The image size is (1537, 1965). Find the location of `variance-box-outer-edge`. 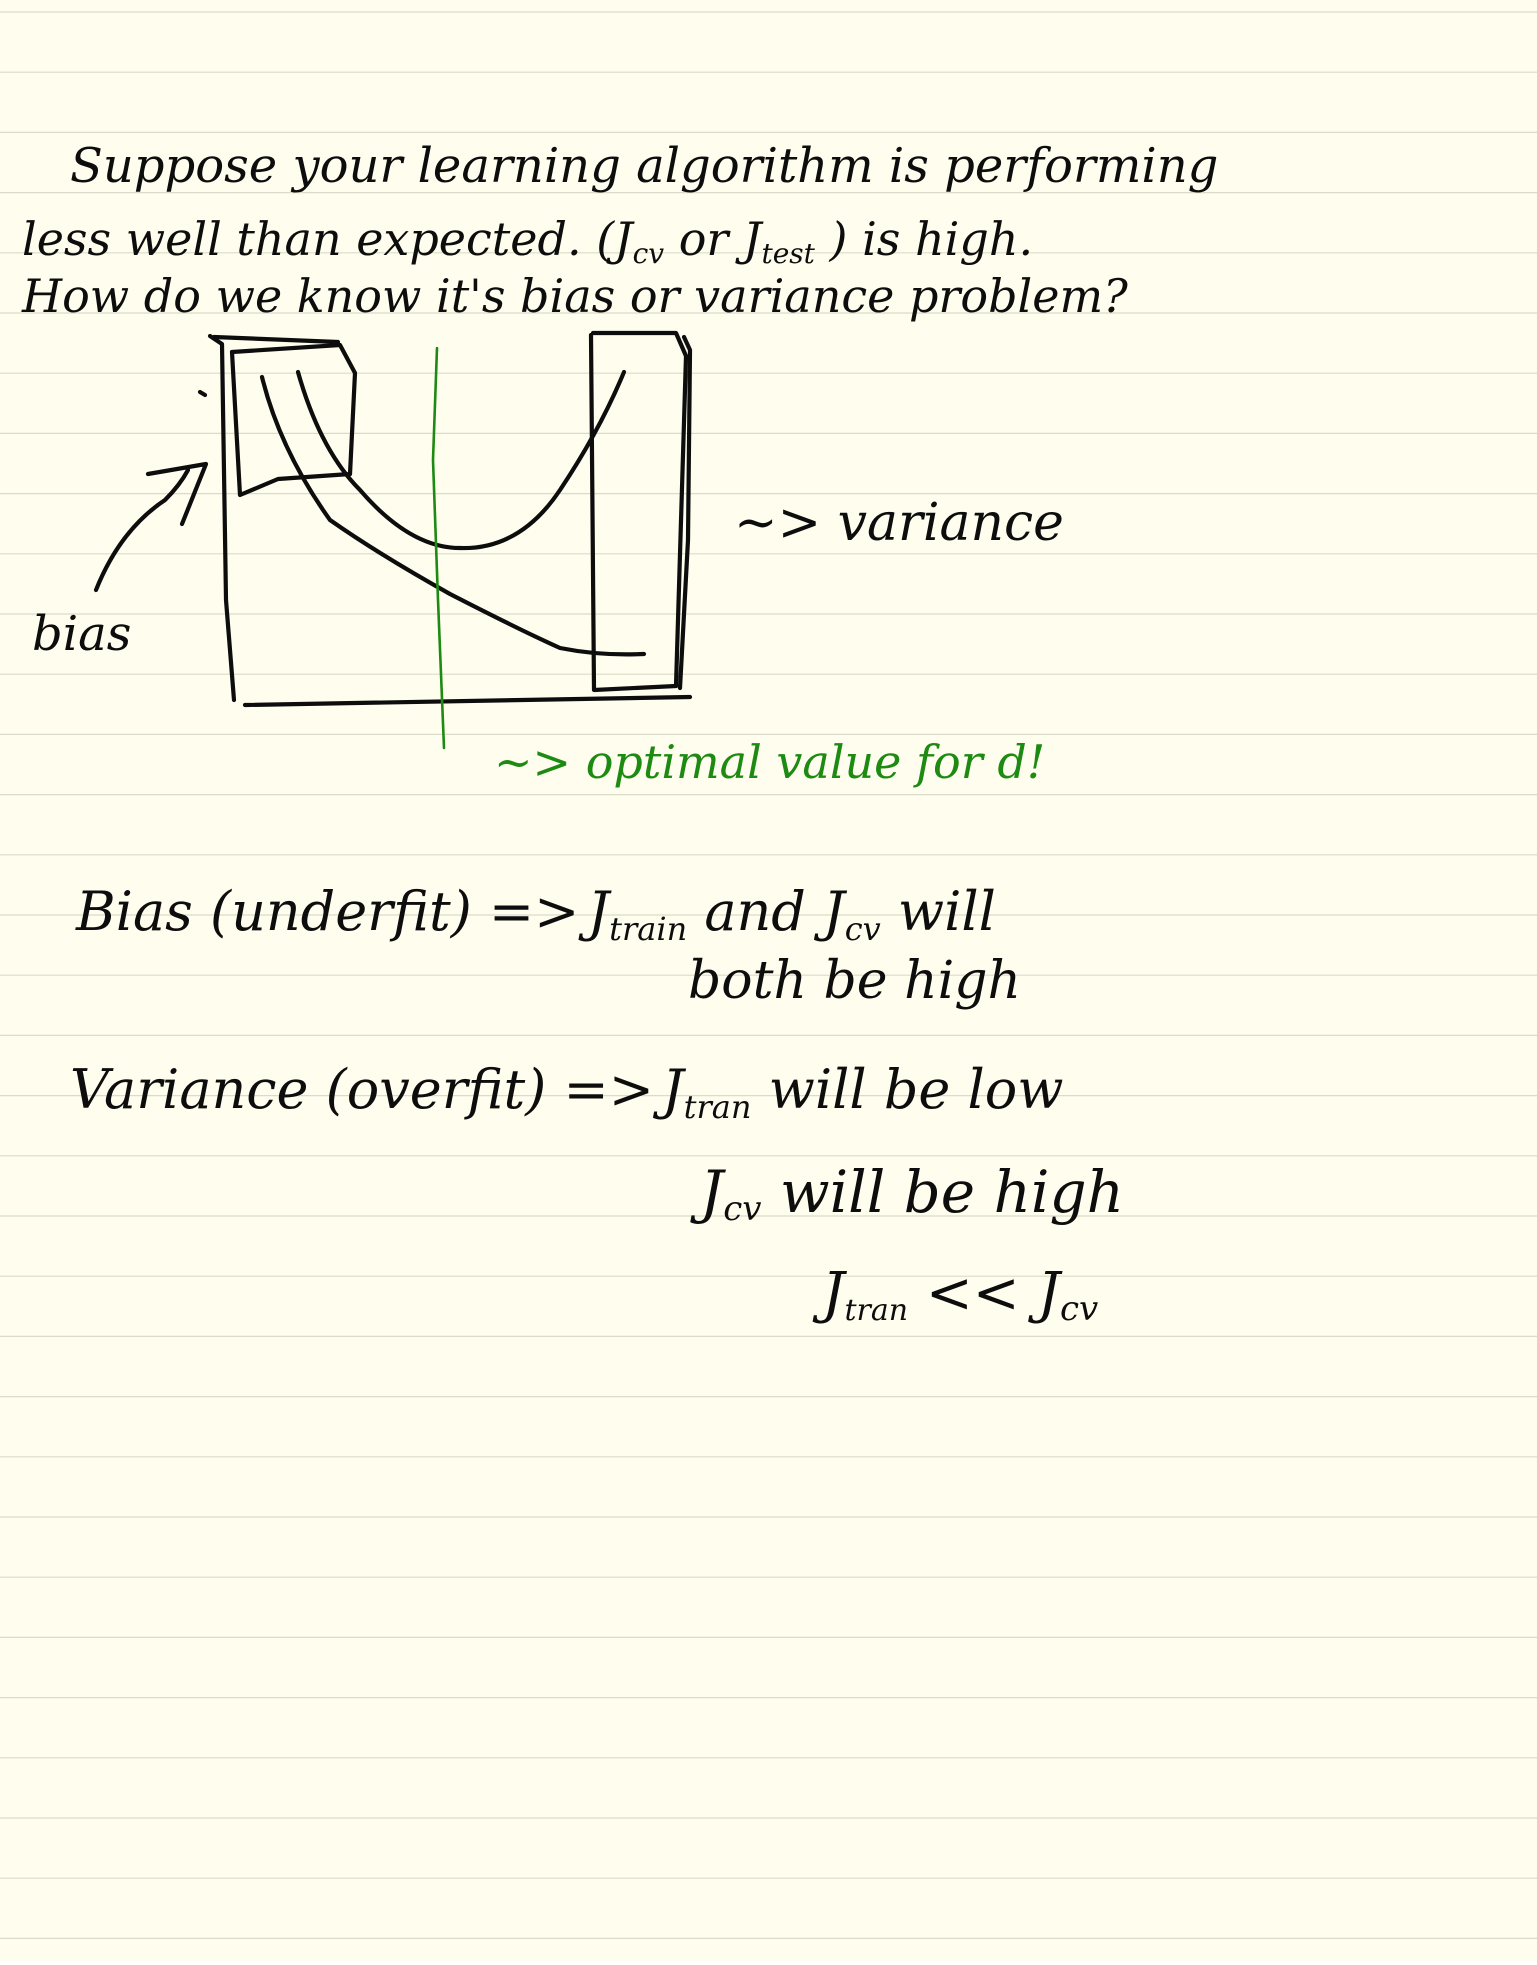

variance-box-outer-edge is located at coordinates (685, 512).